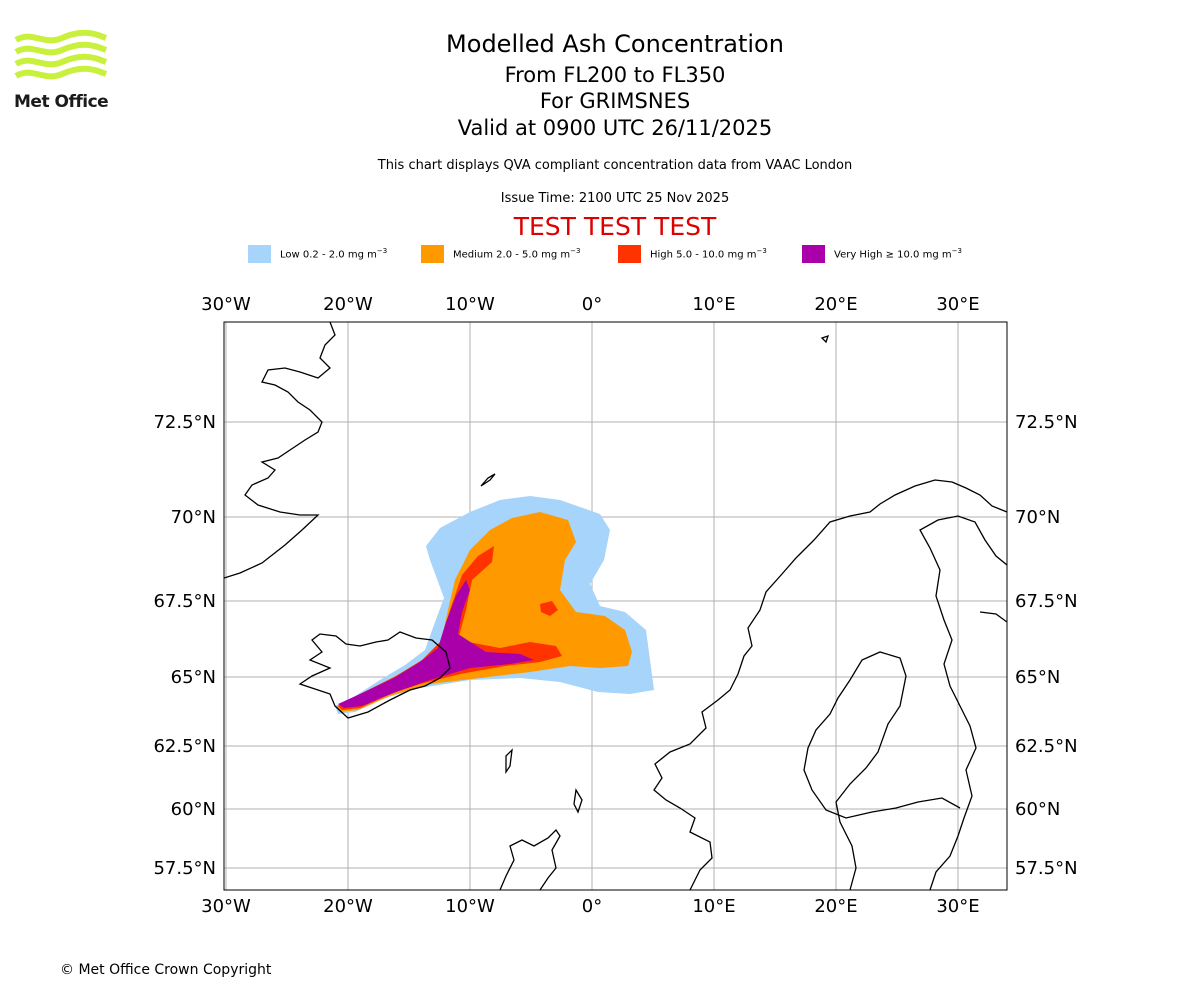 The height and width of the screenshot is (1000, 1200). I want to click on ash-very-high, so click(436, 644).